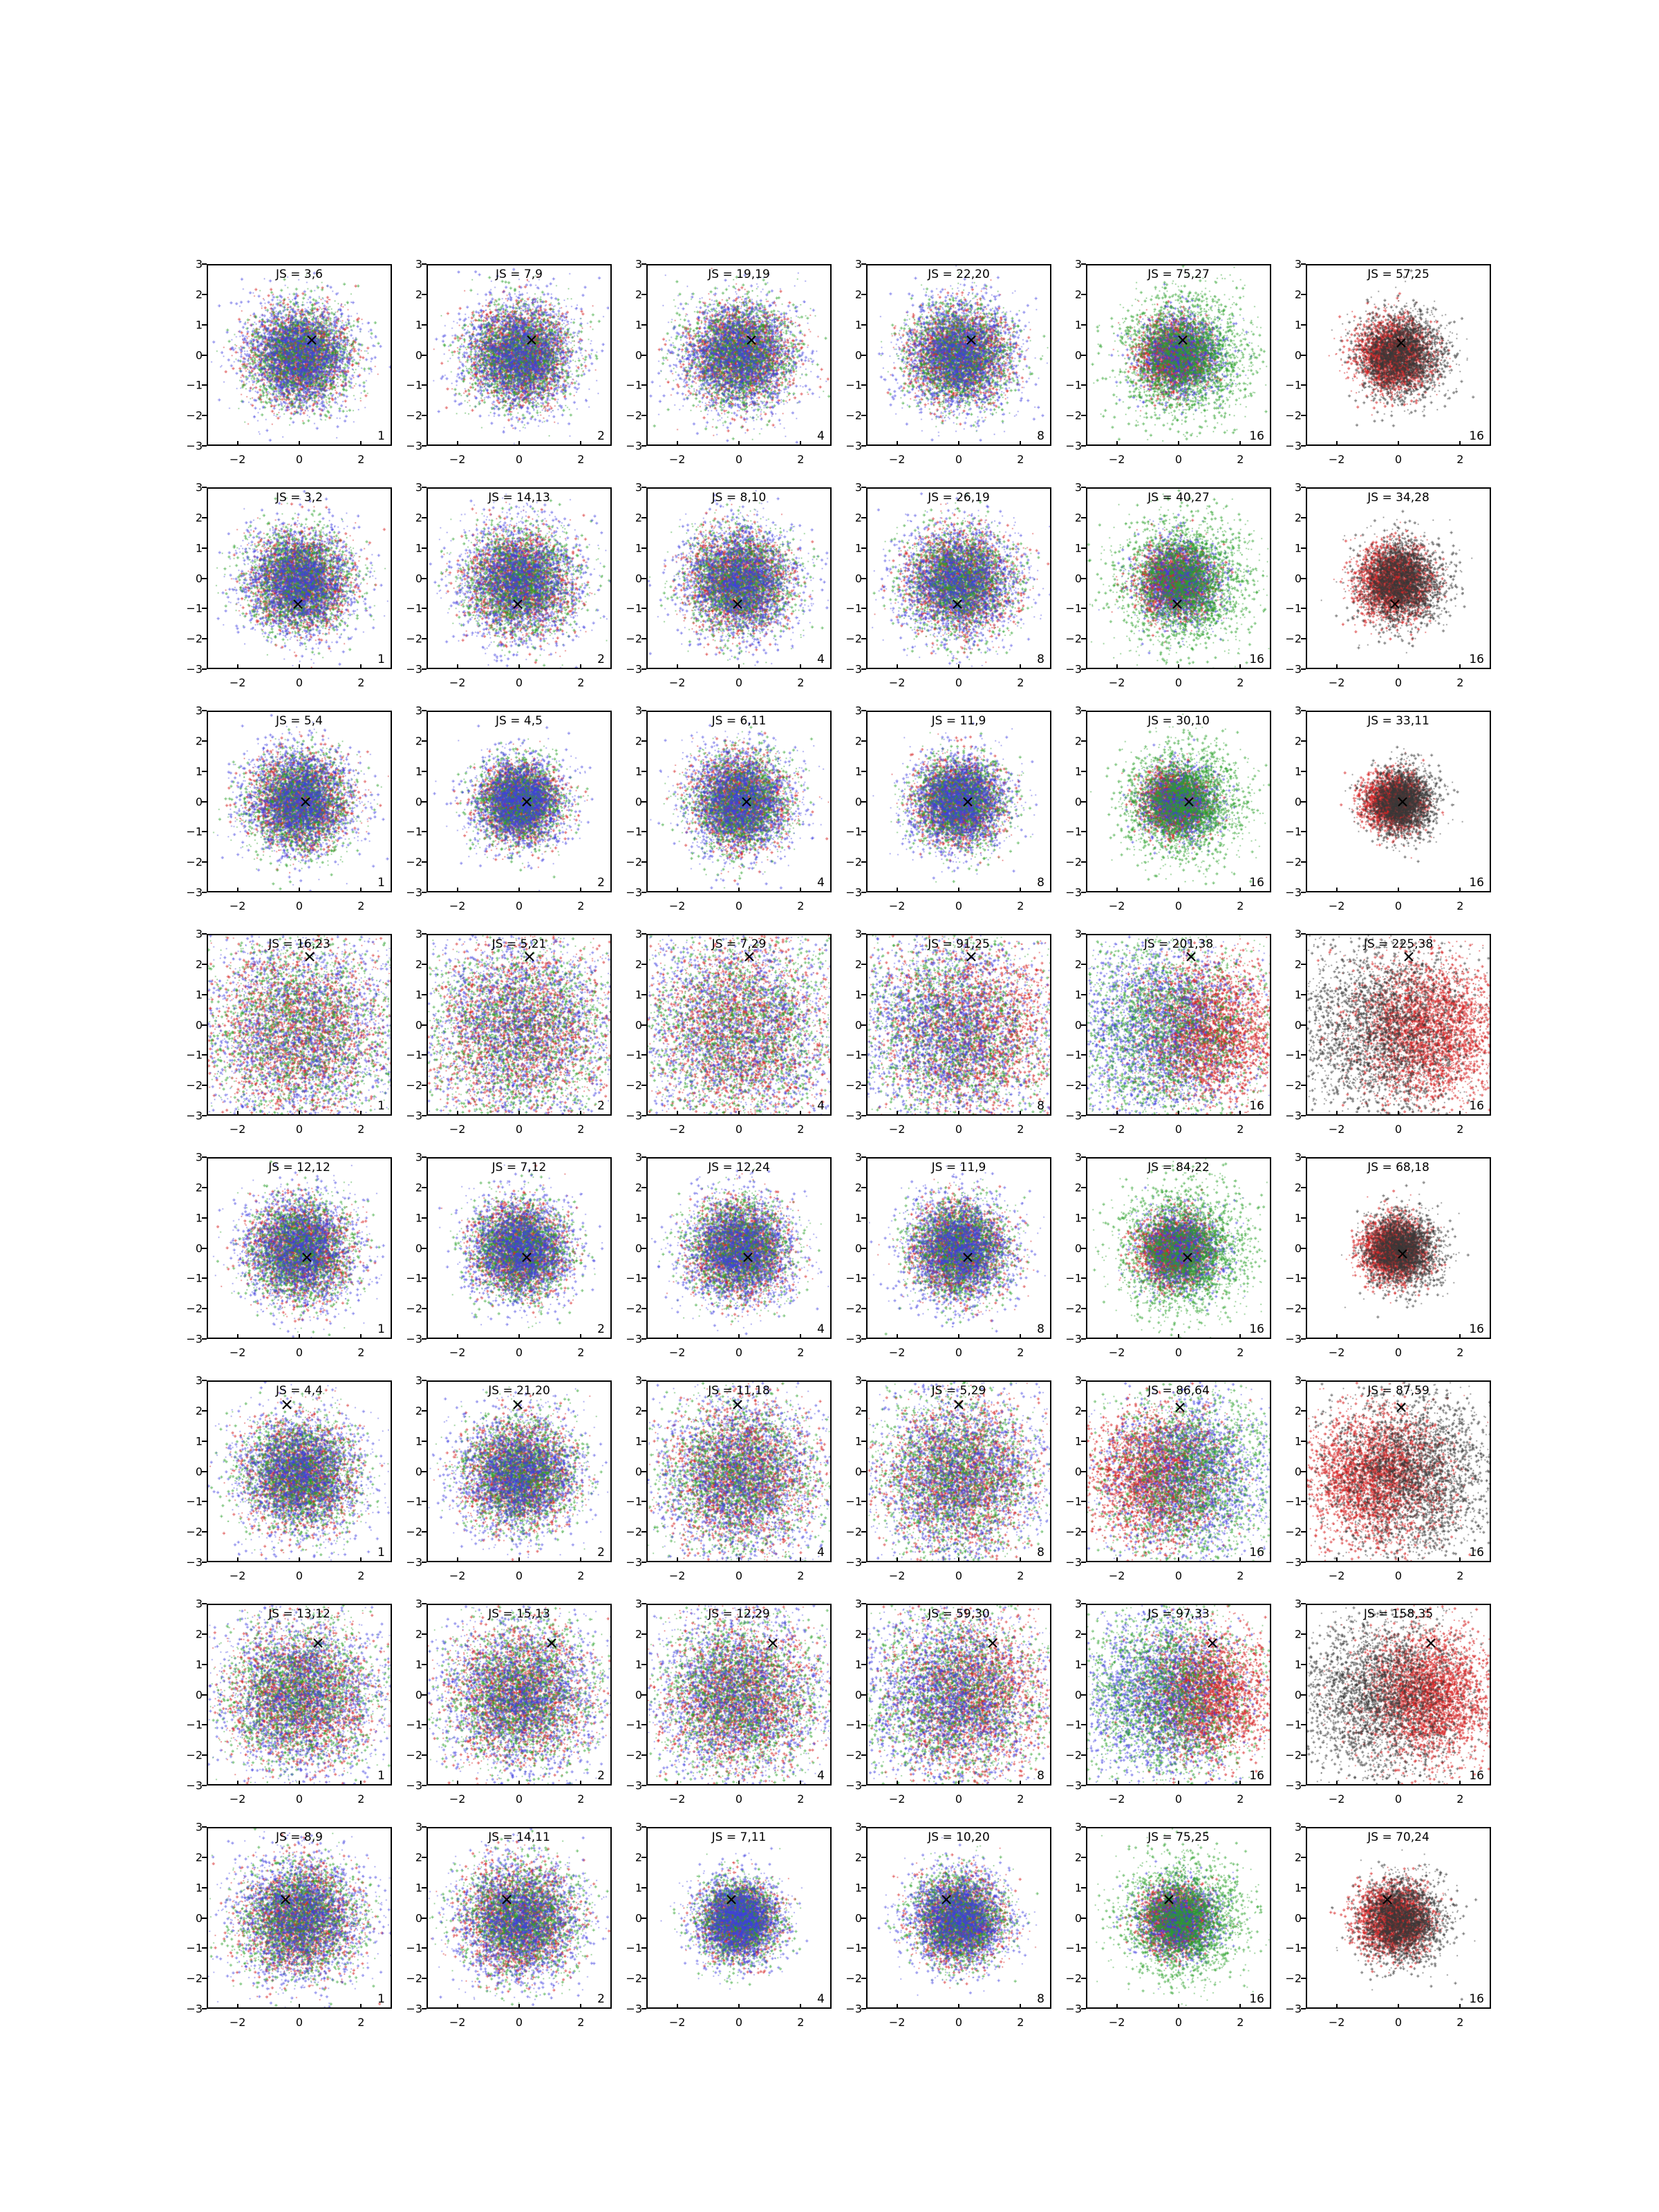  I want to click on scatter-panel: JS = 91,25 8 3 2 1 0 −1 −2 −3 −2 0 2, so click(948, 1032).